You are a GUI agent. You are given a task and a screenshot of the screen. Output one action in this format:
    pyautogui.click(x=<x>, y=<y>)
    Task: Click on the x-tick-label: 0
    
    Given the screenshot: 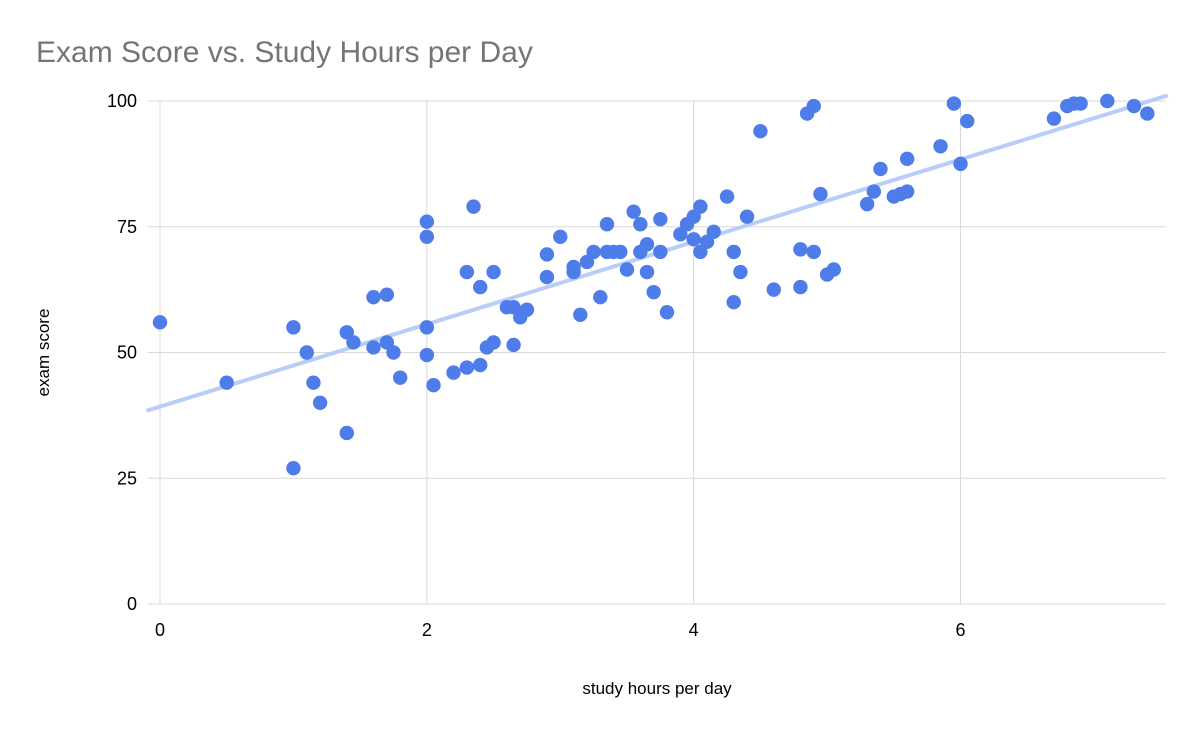 What is the action you would take?
    pyautogui.click(x=160, y=630)
    